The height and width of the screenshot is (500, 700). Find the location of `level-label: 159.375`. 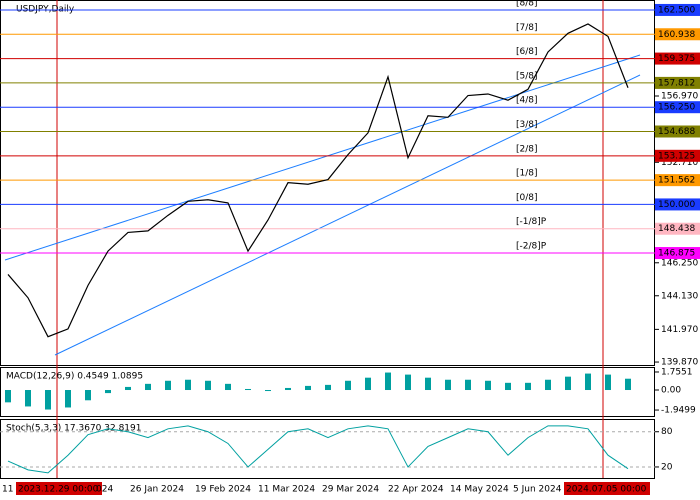

level-label: 159.375 is located at coordinates (676, 59).